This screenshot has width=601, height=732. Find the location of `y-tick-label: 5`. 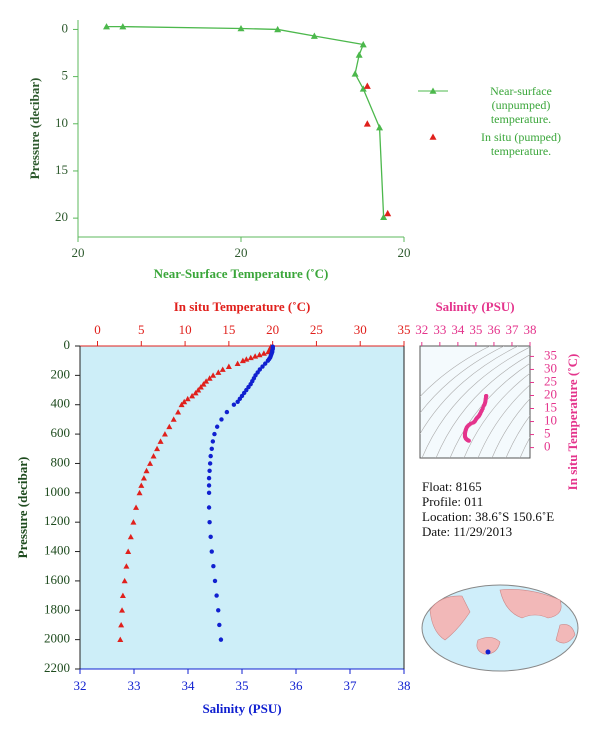

y-tick-label: 5 is located at coordinates (65, 75).